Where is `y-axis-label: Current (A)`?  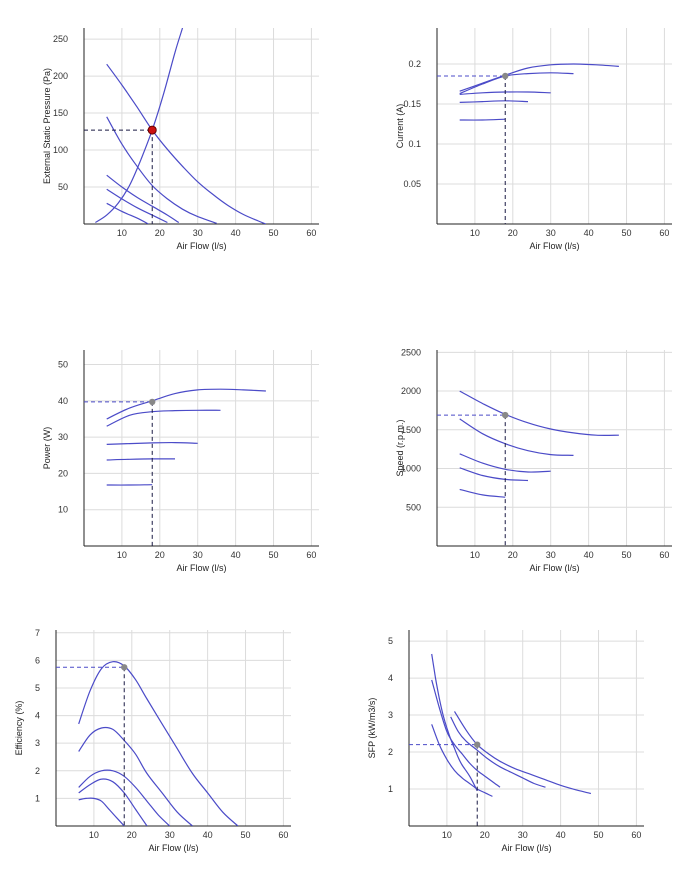 y-axis-label: Current (A) is located at coordinates (400, 126).